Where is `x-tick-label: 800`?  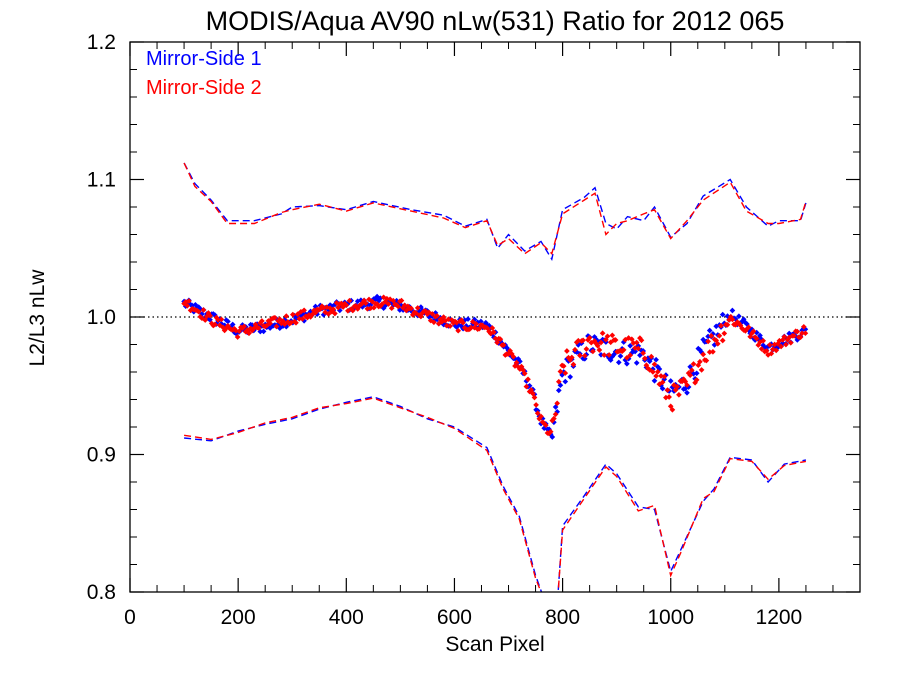 x-tick-label: 800 is located at coordinates (562, 617).